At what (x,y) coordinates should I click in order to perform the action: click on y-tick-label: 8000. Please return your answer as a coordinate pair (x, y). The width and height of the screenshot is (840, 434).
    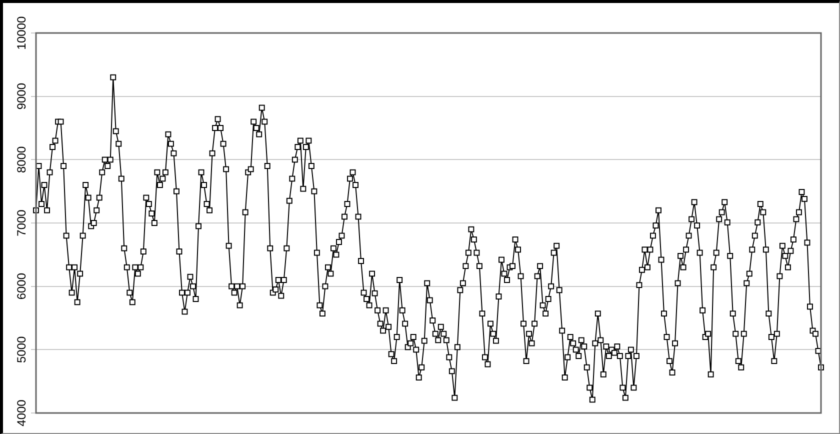
    Looking at the image, I should click on (21, 160).